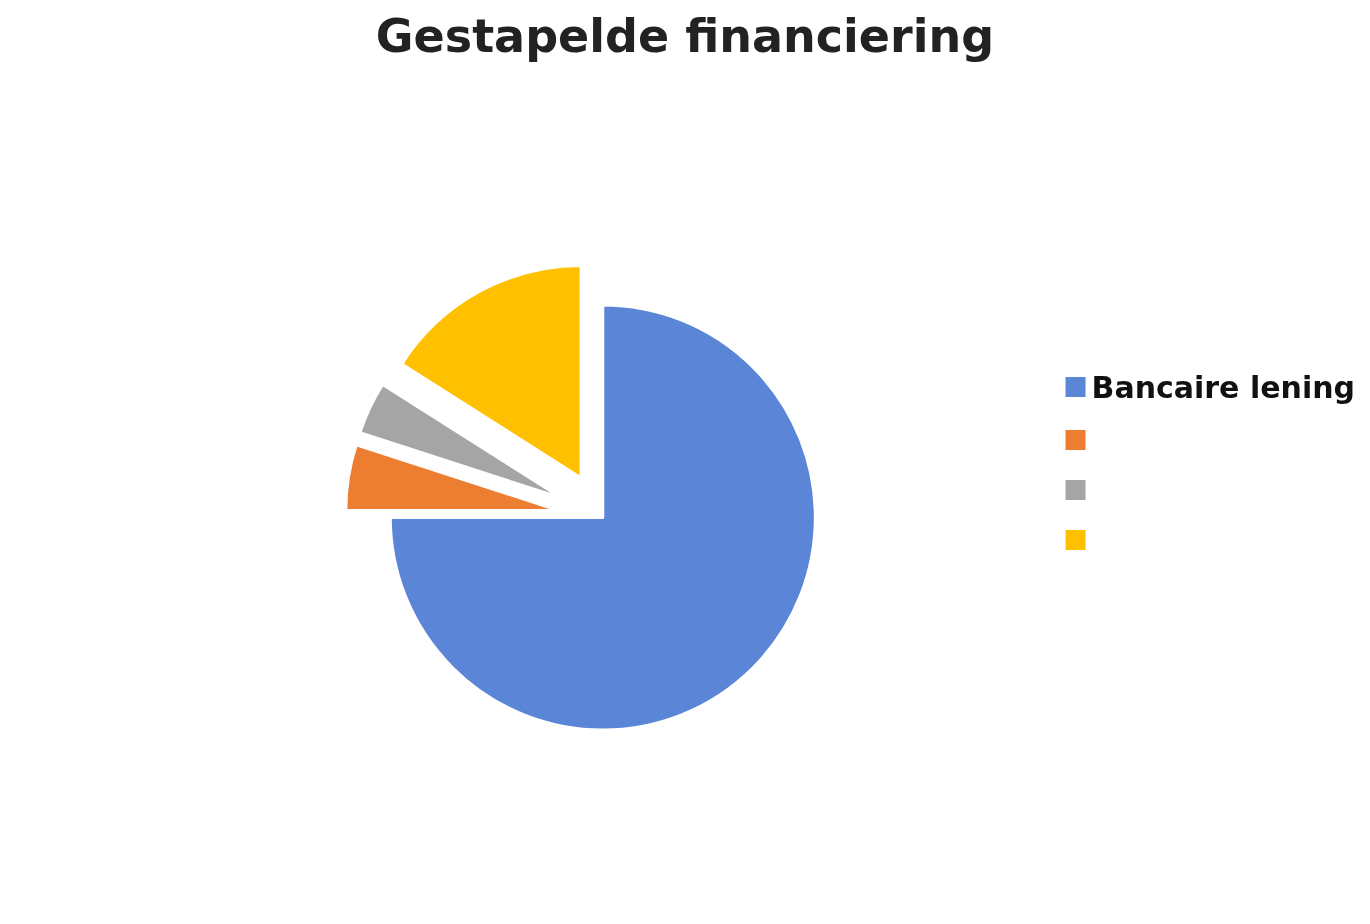 Image resolution: width=1370 pixels, height=924 pixels. What do you see at coordinates (685, 36) in the screenshot?
I see `chart-title: Gestapelde financiering` at bounding box center [685, 36].